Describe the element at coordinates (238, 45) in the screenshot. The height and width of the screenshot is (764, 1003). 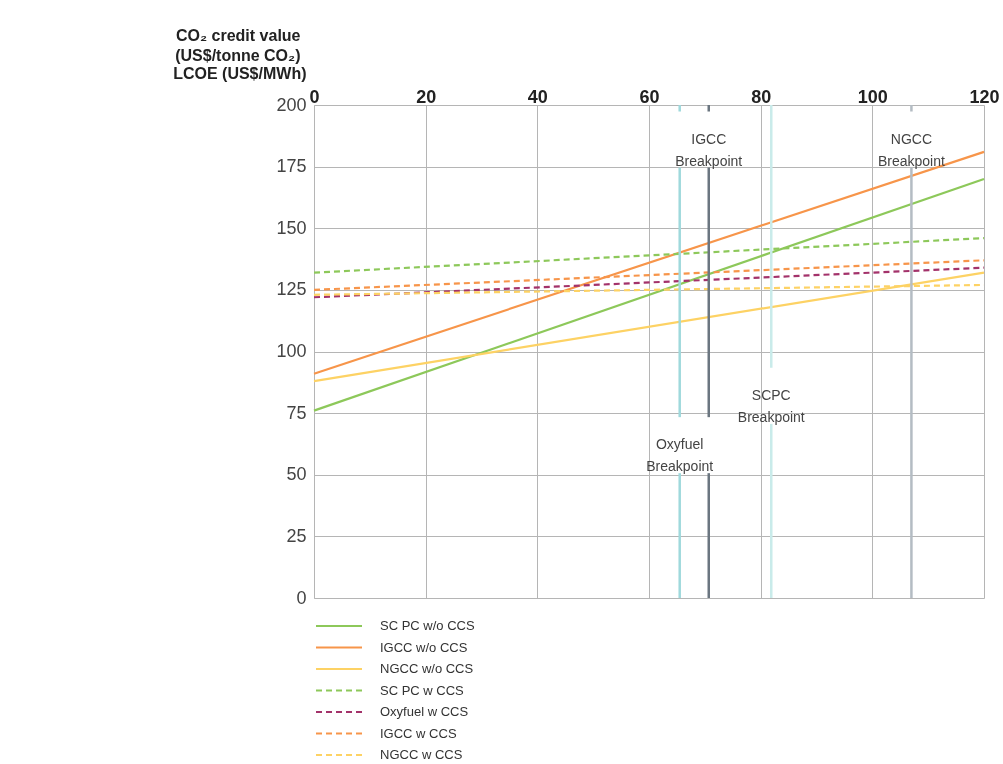
I see `x-axis-title: CO₂ credit value (US$/tonne CO₂)` at that location.